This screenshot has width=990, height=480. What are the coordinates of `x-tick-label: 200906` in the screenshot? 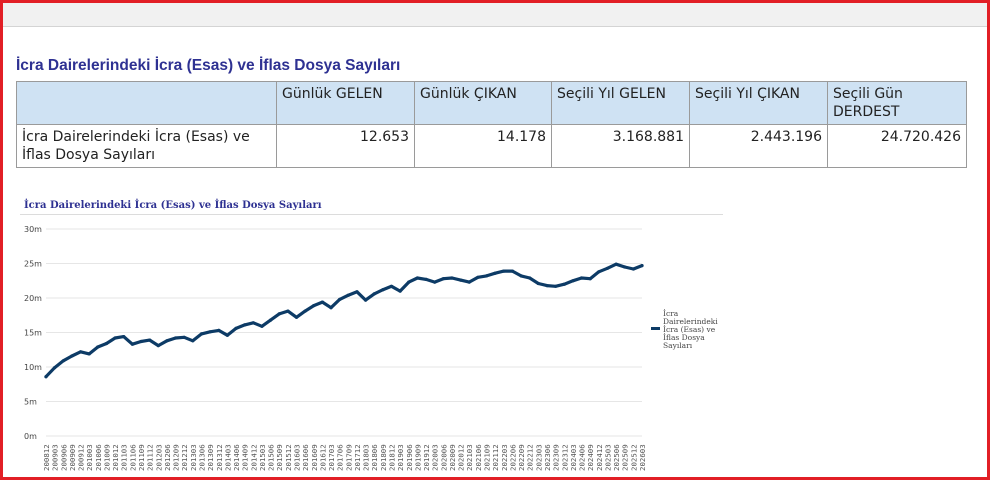 It's located at (63, 457).